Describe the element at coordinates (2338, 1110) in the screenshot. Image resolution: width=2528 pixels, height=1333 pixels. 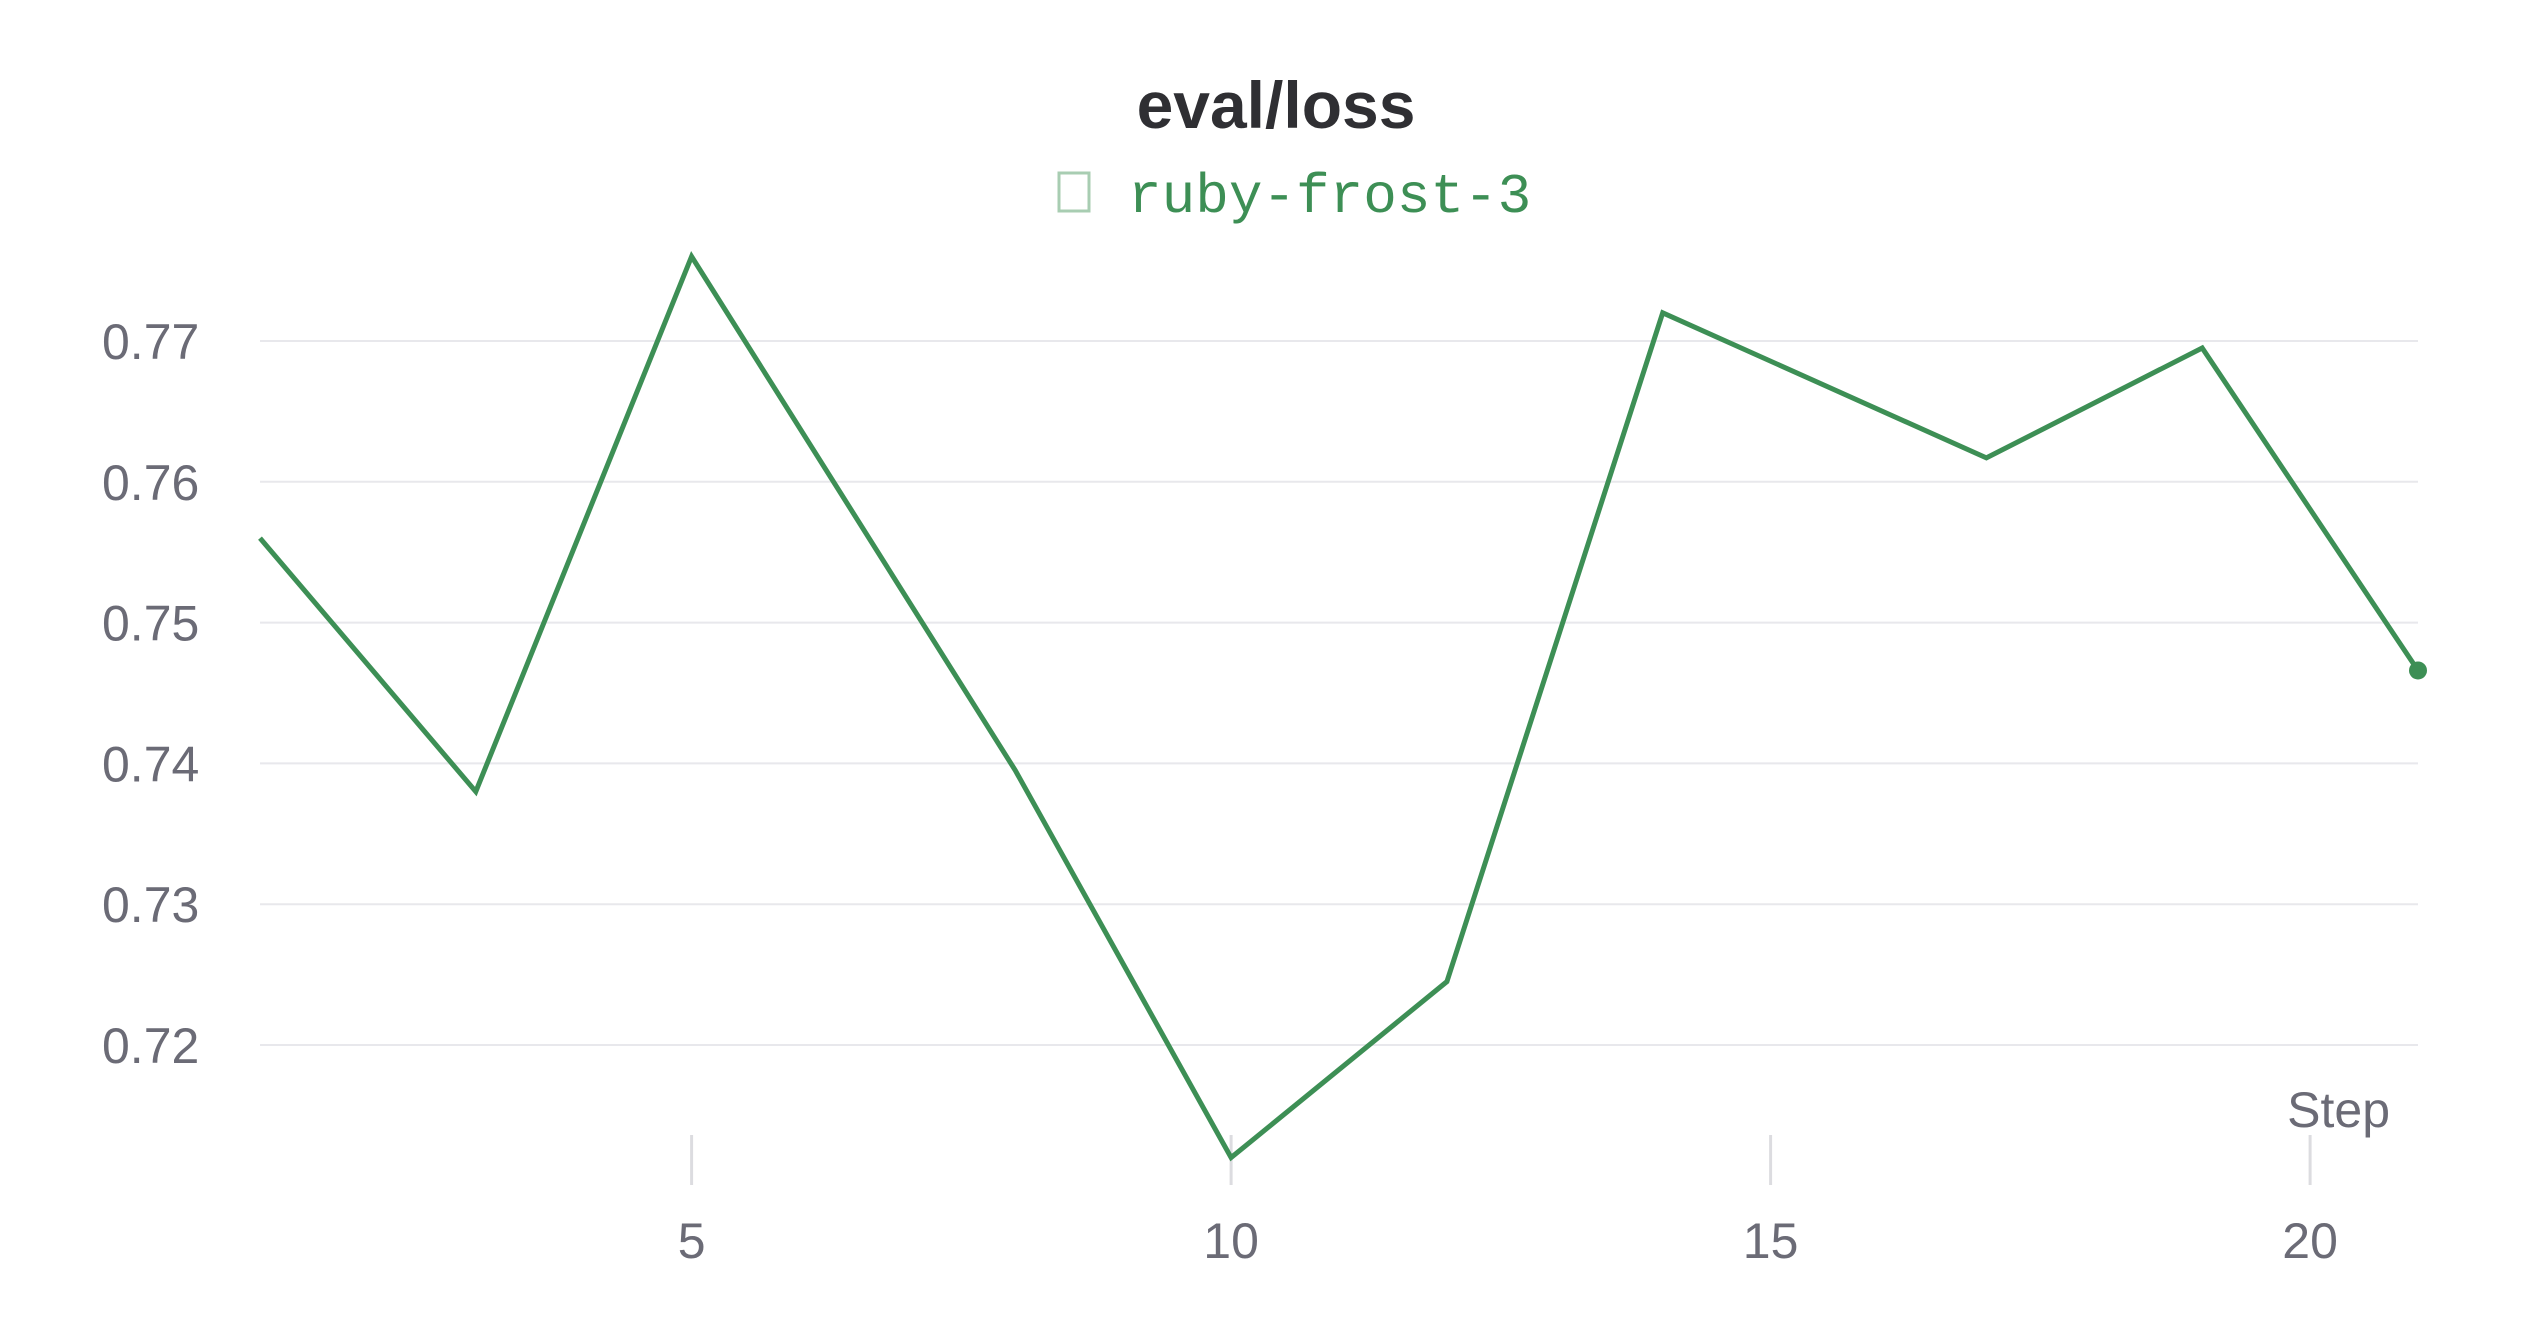
I see `x-axis-title: Step` at that location.